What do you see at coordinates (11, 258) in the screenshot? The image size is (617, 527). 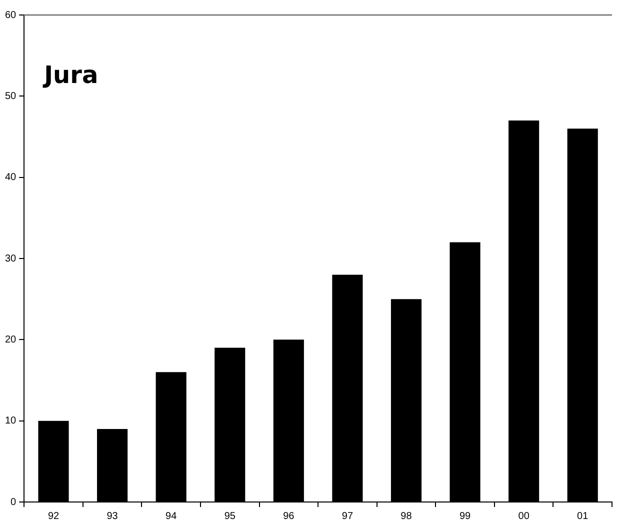 I see `y-tick-label: 30` at bounding box center [11, 258].